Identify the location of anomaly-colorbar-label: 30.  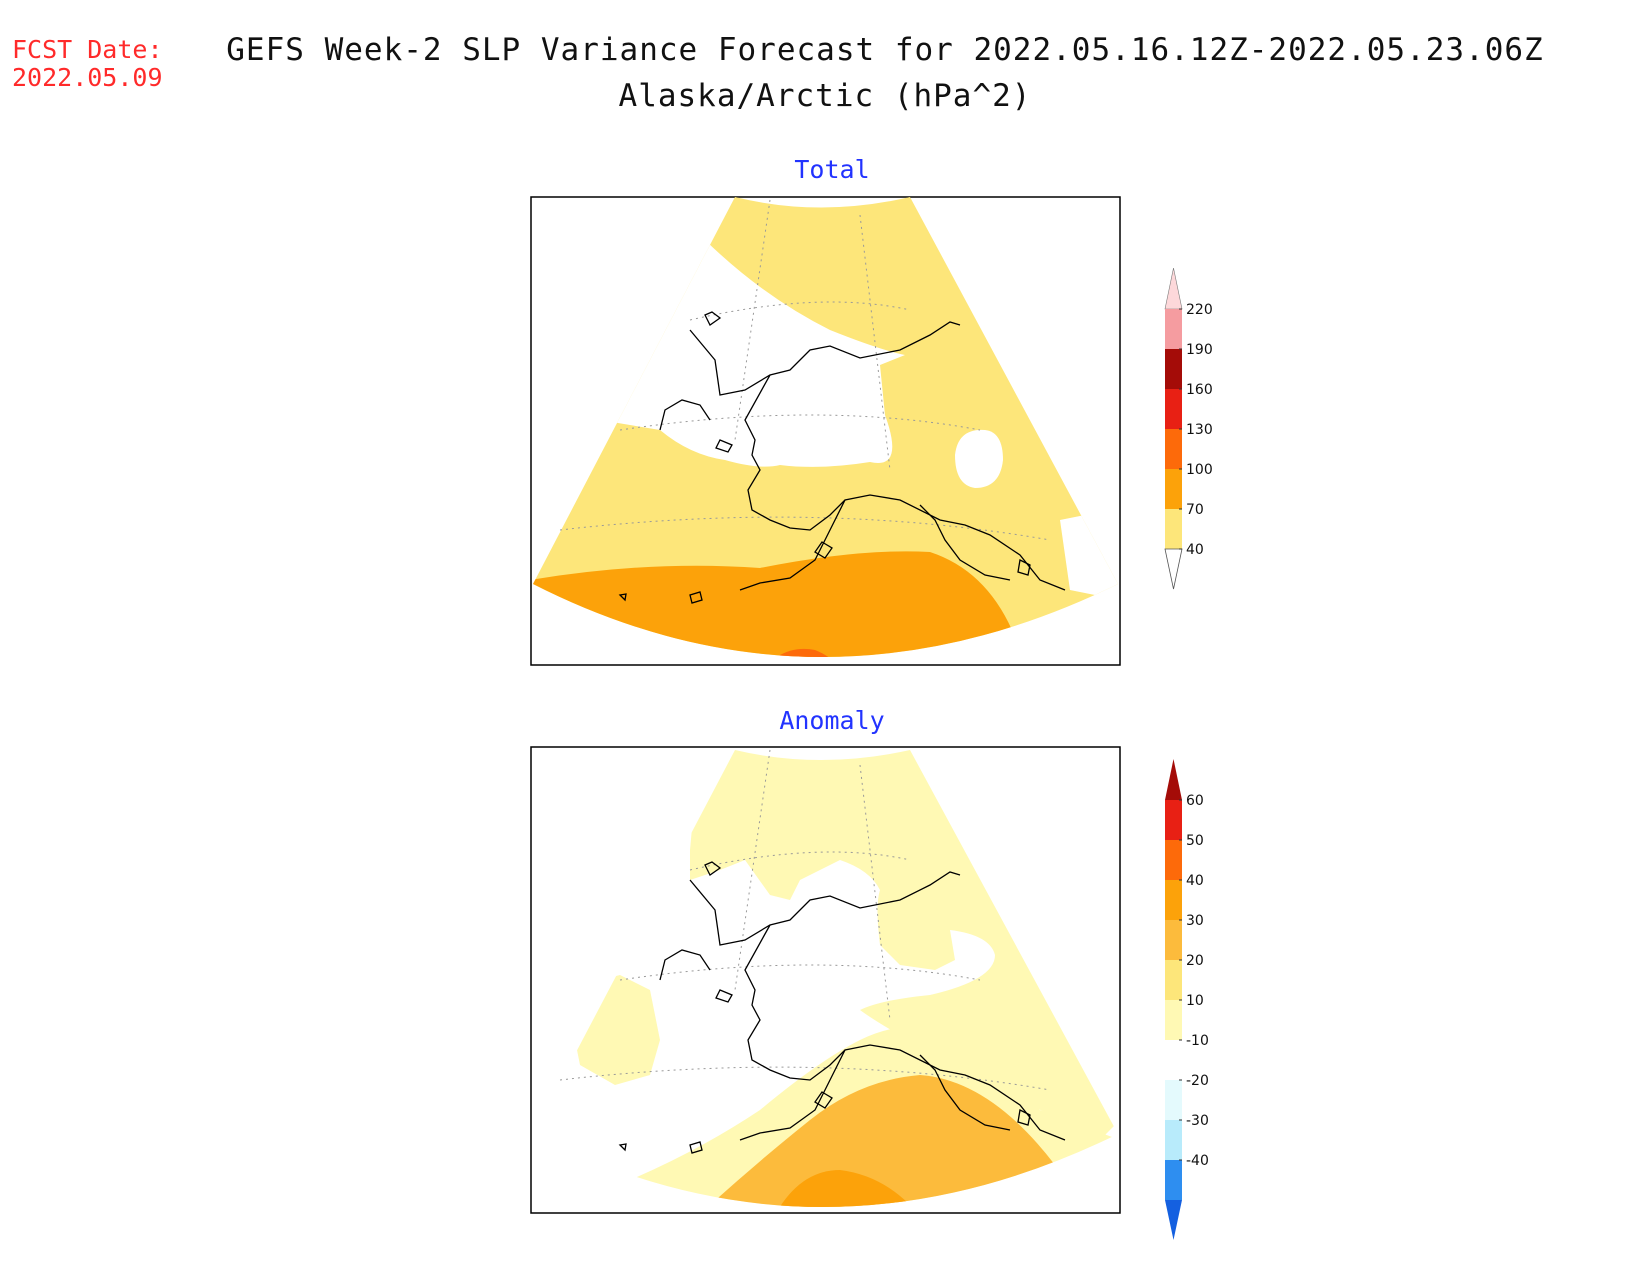
(1195, 921).